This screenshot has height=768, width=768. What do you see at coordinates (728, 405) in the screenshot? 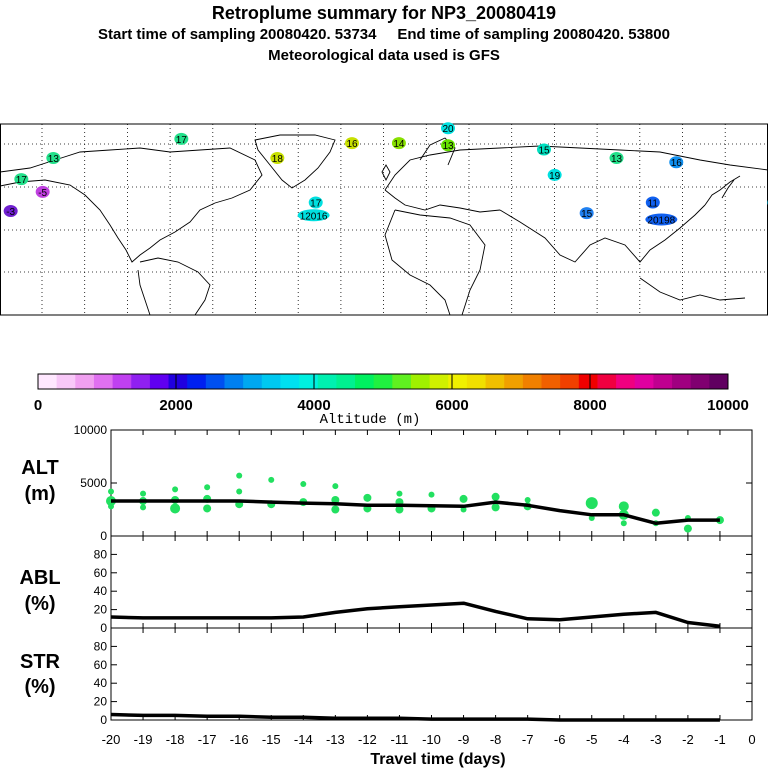
I see `colorbar-tick-label: 10000` at bounding box center [728, 405].